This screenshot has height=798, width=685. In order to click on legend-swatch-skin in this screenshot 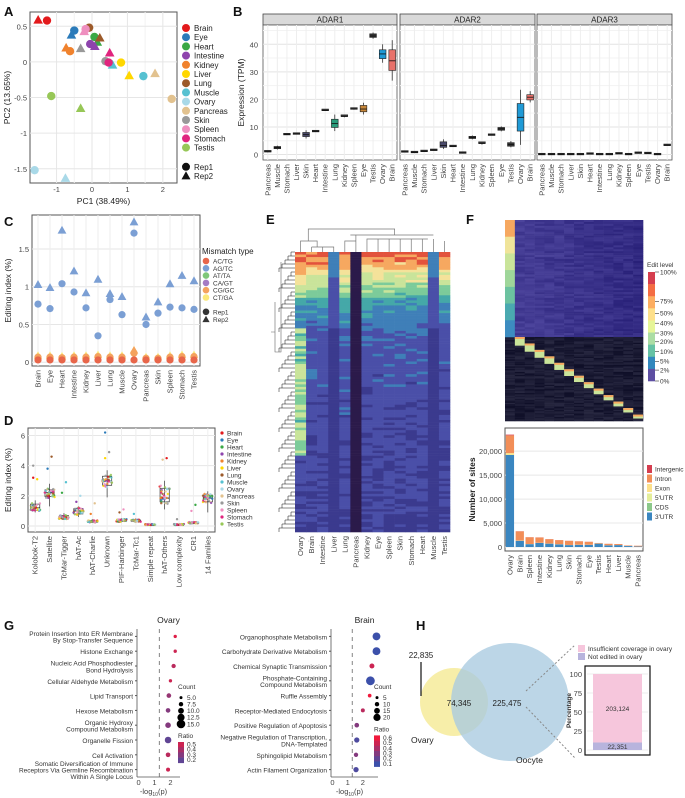, I will do `click(186, 120)`.